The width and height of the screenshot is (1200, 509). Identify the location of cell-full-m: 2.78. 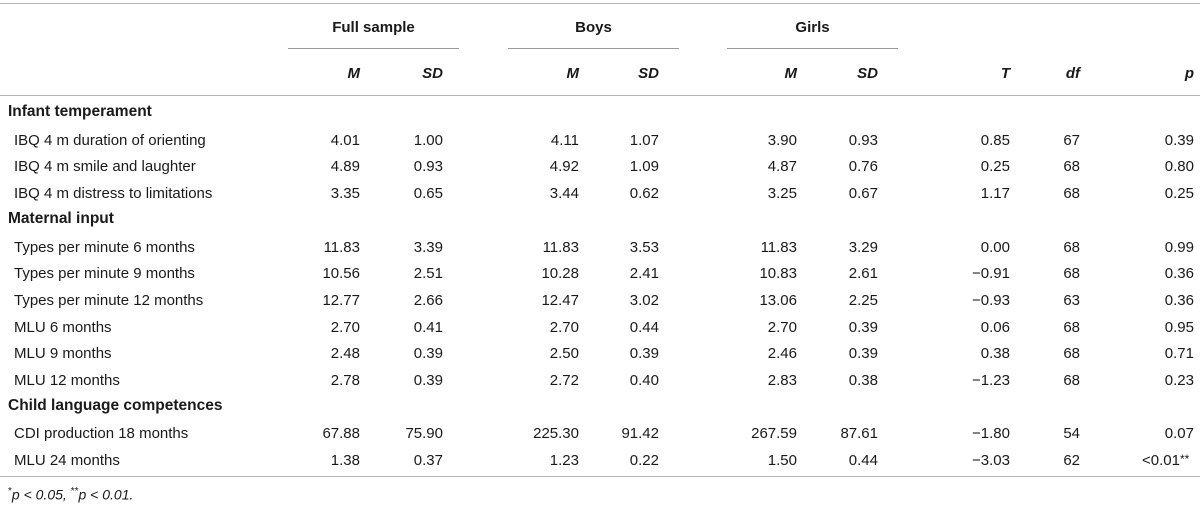
(345, 380).